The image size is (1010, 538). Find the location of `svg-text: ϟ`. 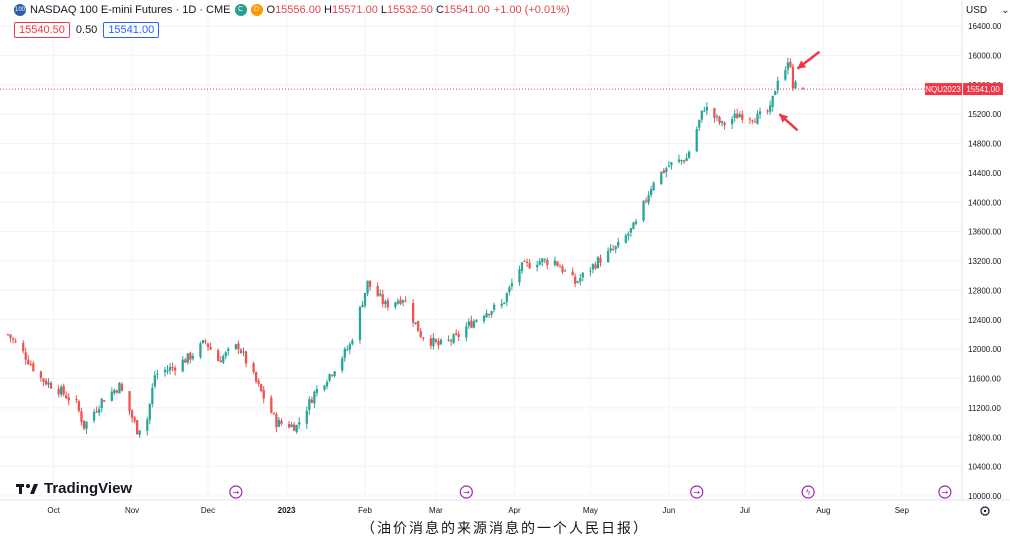

svg-text: ϟ is located at coordinates (807, 492).